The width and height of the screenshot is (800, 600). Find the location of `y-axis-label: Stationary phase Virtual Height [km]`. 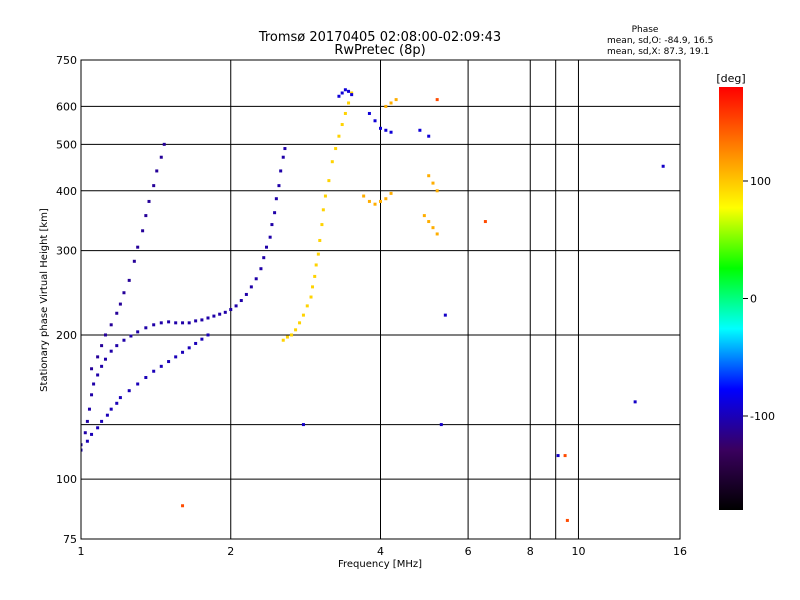

y-axis-label: Stationary phase Virtual Height [km] is located at coordinates (44, 300).